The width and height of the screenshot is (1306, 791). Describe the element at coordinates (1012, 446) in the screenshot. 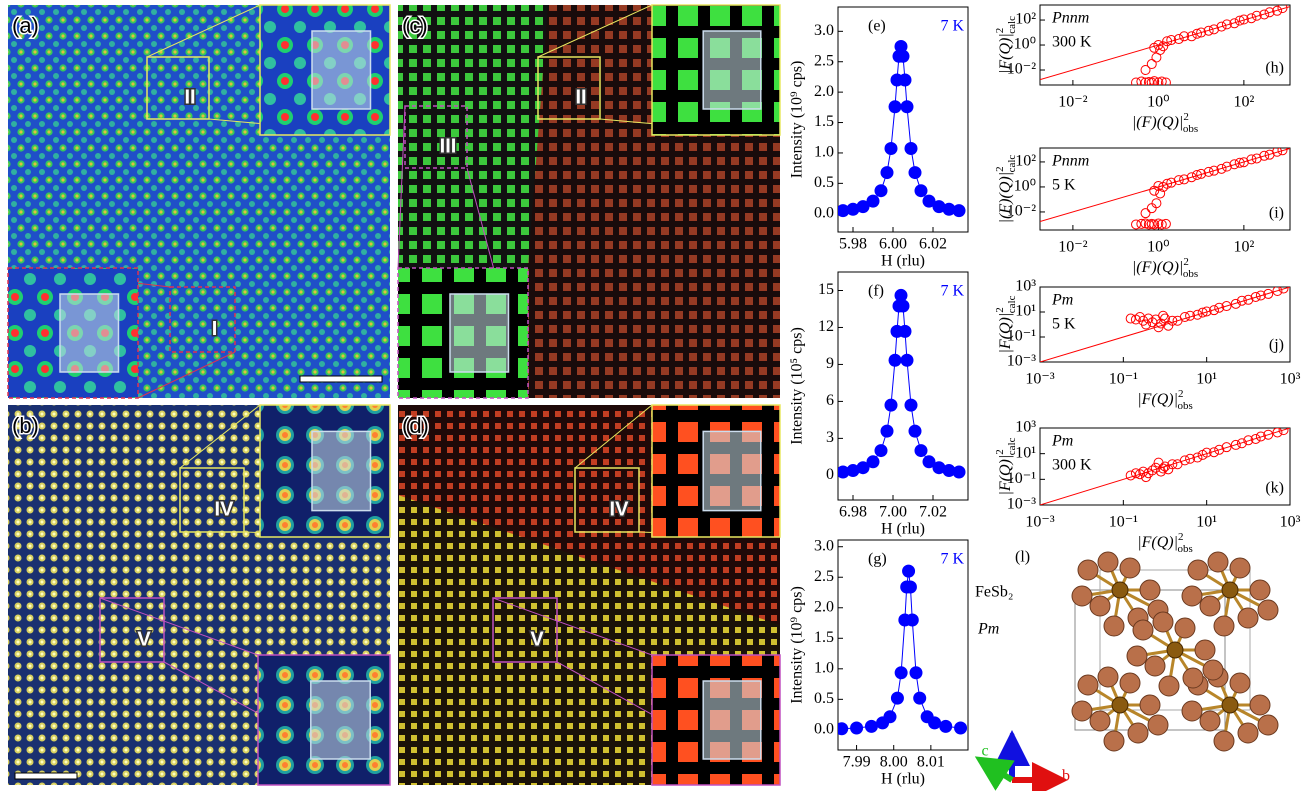

I see `y-axis-label-sub: calc` at that location.